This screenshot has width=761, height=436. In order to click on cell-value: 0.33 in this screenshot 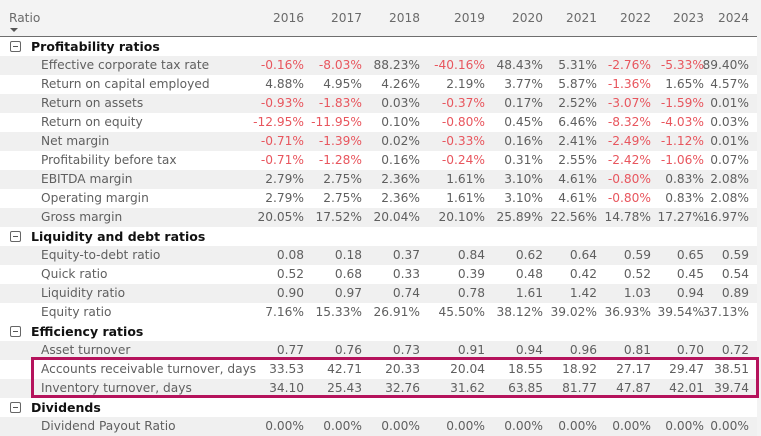, I will do `click(406, 274)`.